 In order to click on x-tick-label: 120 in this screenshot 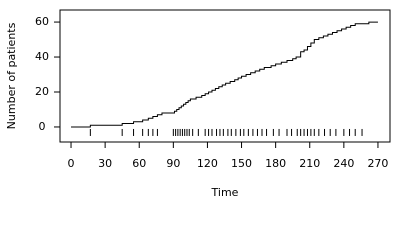, I will do `click(207, 163)`.